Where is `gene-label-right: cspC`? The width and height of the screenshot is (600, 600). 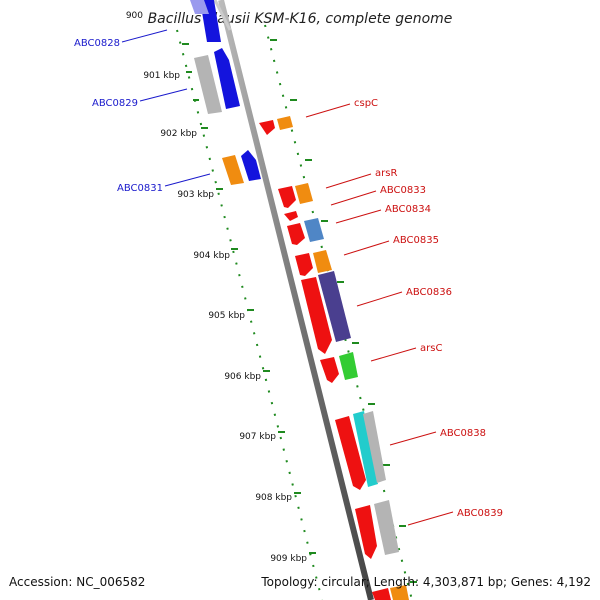 gene-label-right: cspC is located at coordinates (366, 103).